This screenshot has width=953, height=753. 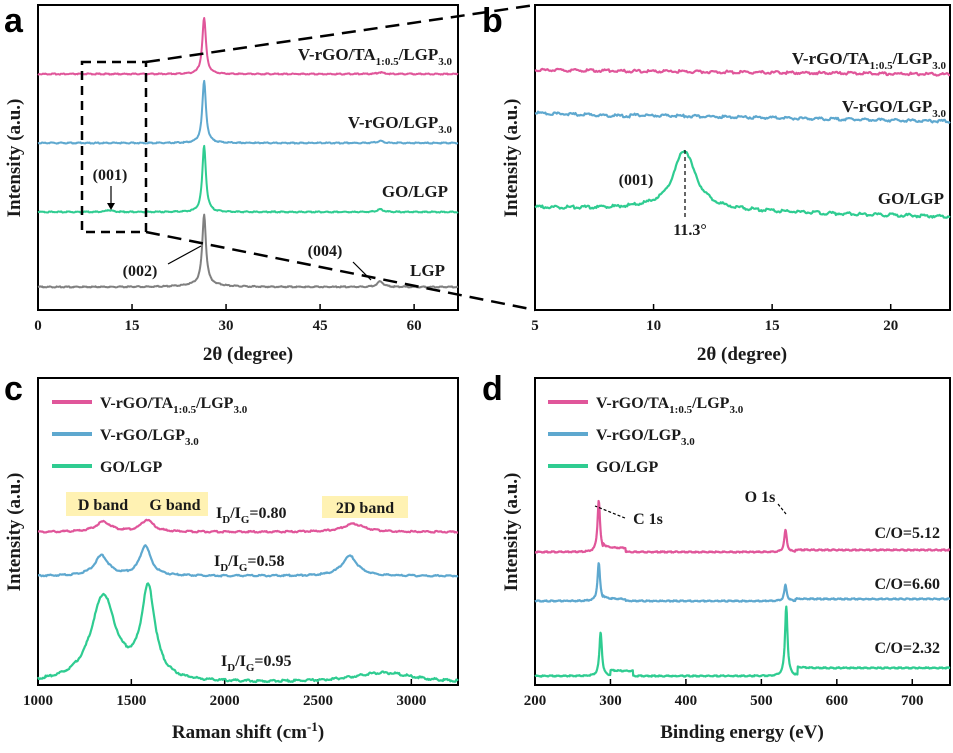 What do you see at coordinates (742, 143) in the screenshot?
I see `panel-b-lines` at bounding box center [742, 143].